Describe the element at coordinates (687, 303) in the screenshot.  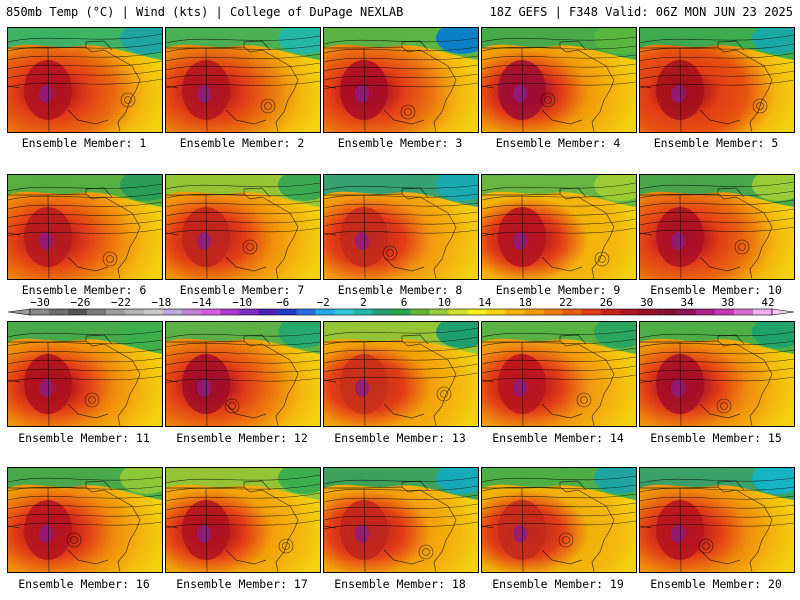
I see `colorbar-tick-label: 34` at that location.